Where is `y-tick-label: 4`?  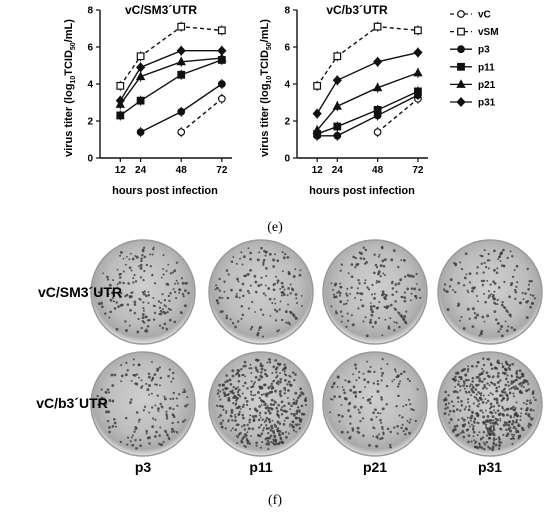
y-tick-label: 4 is located at coordinates (287, 85).